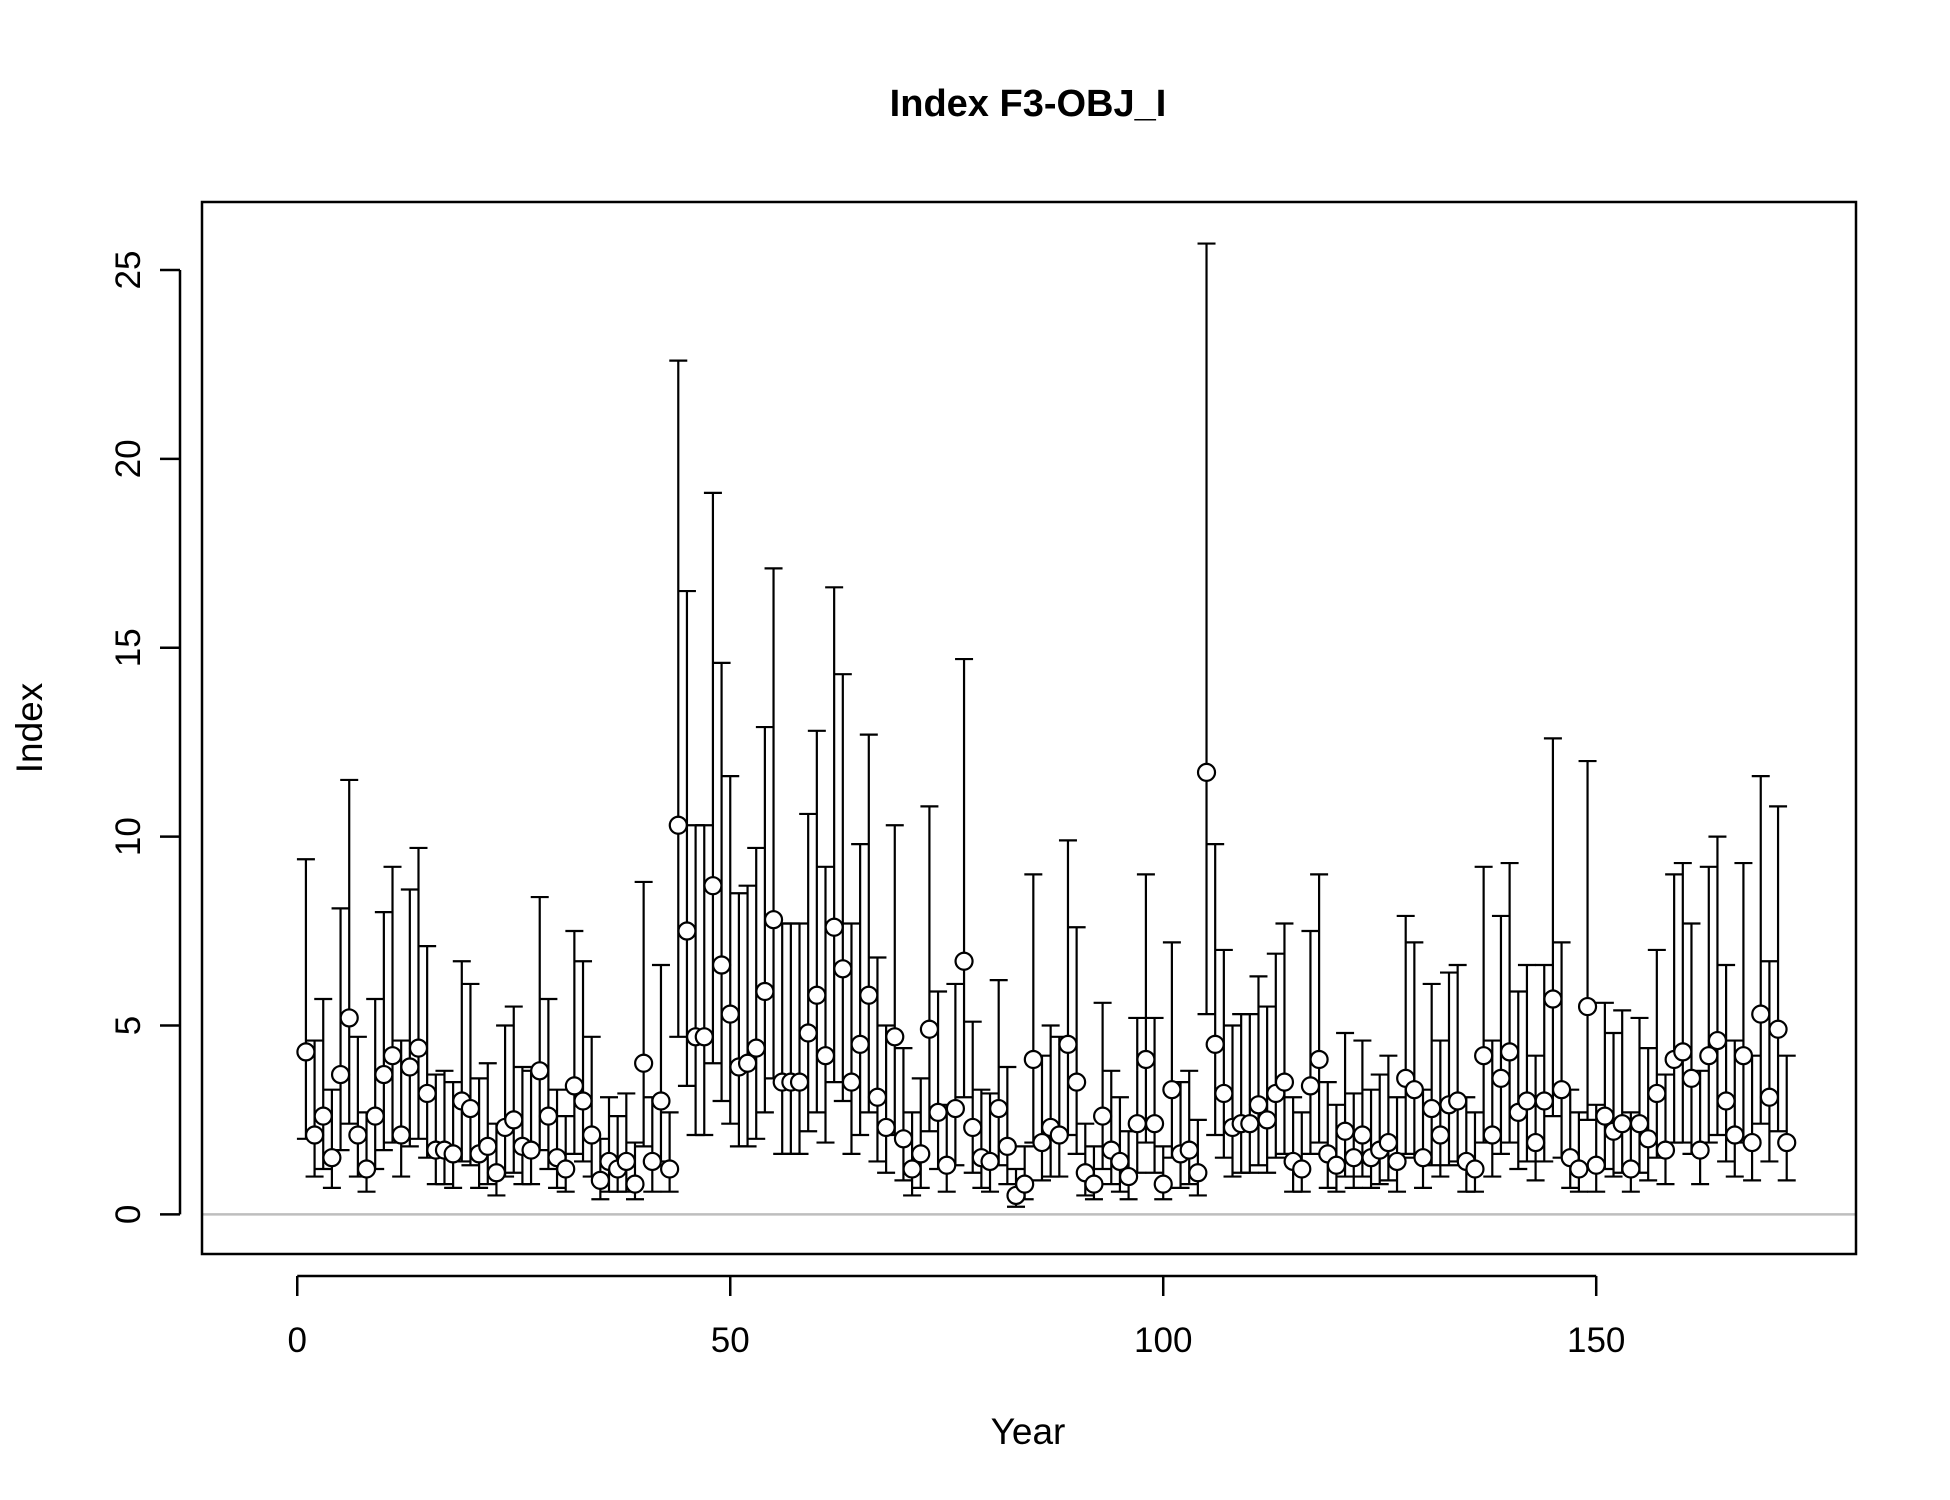 This screenshot has width=1950, height=1500. Describe the element at coordinates (128, 647) in the screenshot. I see `y-tick-label: 15` at that location.